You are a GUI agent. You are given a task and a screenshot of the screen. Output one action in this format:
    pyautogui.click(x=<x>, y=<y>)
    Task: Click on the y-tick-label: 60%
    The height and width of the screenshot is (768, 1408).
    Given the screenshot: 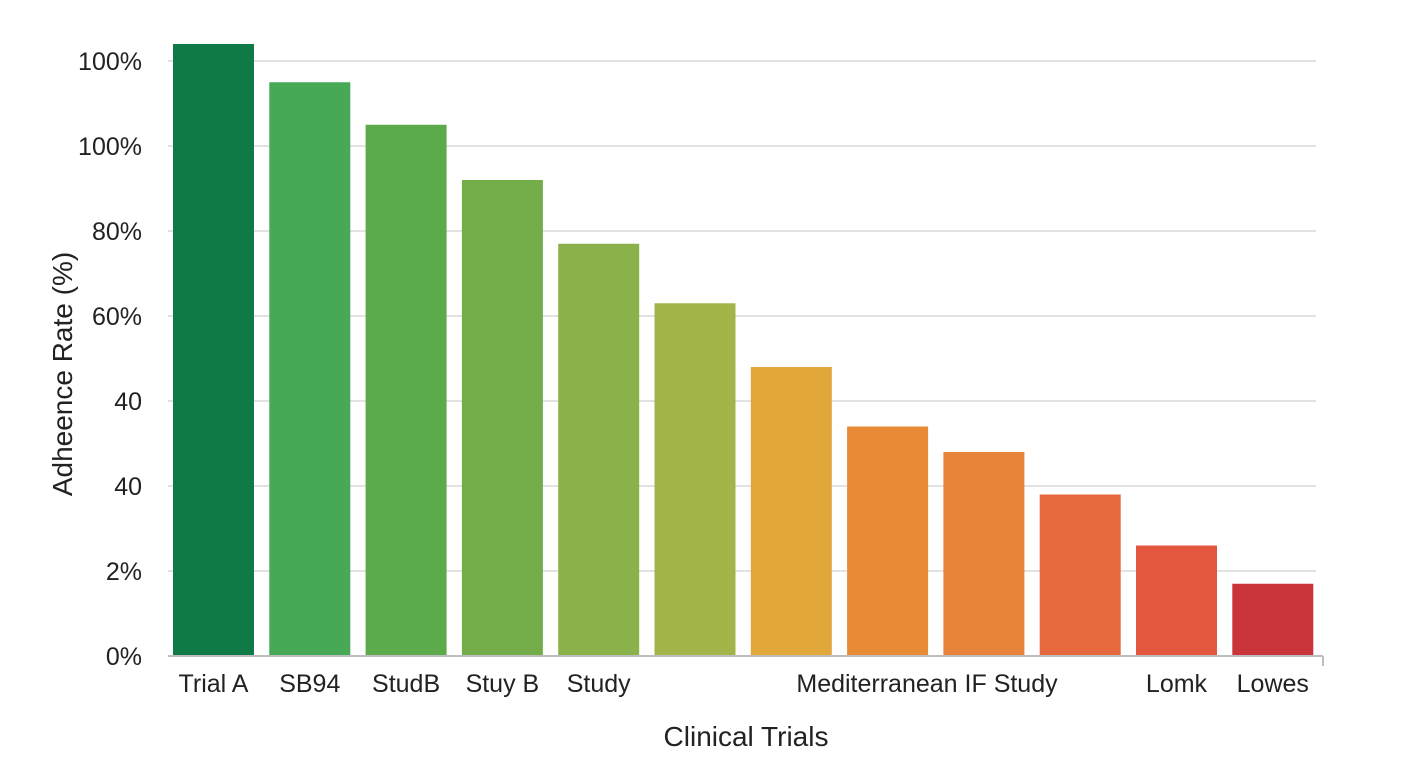 What is the action you would take?
    pyautogui.click(x=117, y=317)
    